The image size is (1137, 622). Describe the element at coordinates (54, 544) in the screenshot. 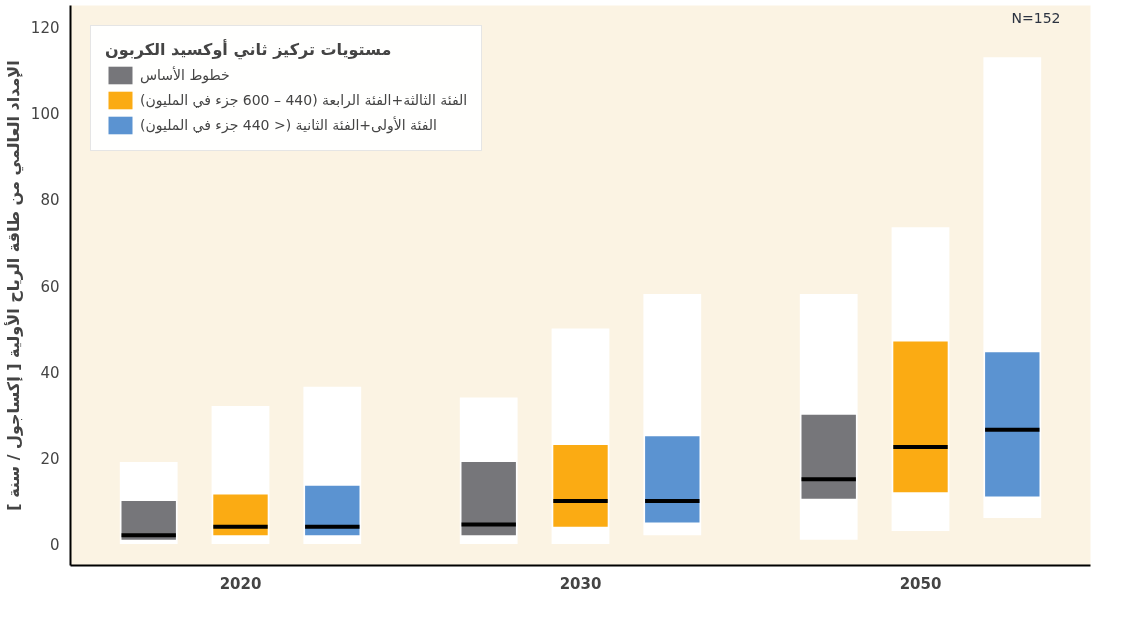

I see `y-tick-label: 0` at that location.